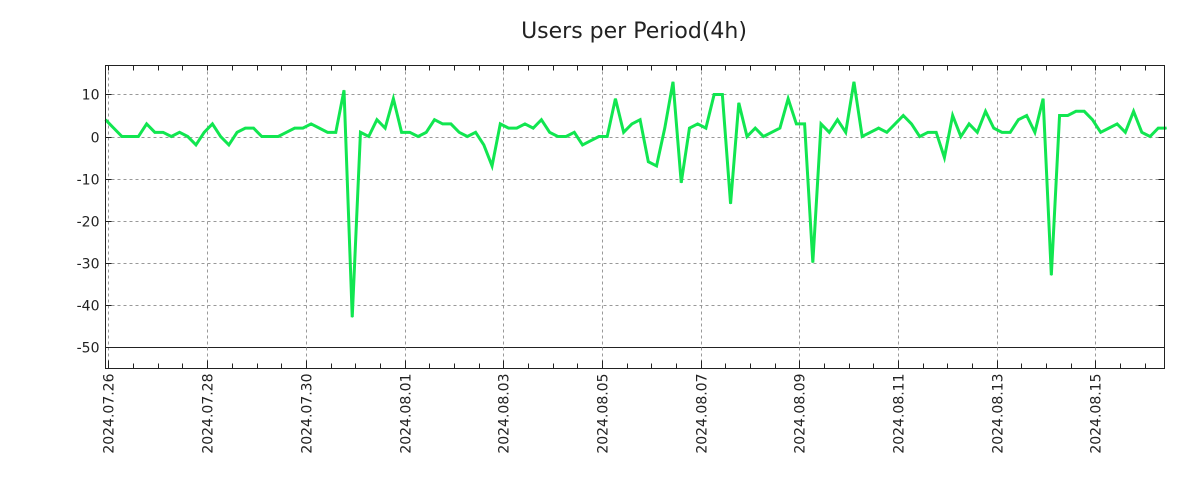 This screenshot has height=504, width=1200. What do you see at coordinates (88, 307) in the screenshot?
I see `y-tick-label: -40` at bounding box center [88, 307].